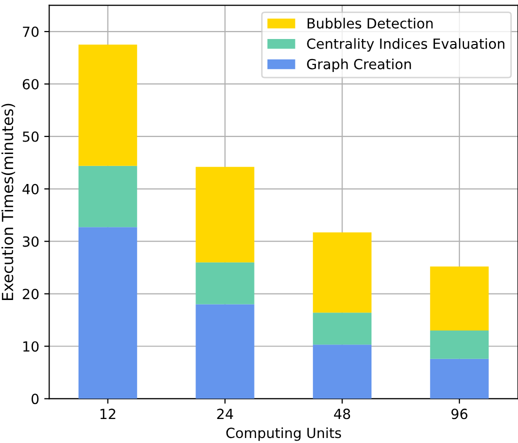 The height and width of the screenshot is (443, 518). What do you see at coordinates (342, 414) in the screenshot?
I see `x-tick-label: 48` at bounding box center [342, 414].